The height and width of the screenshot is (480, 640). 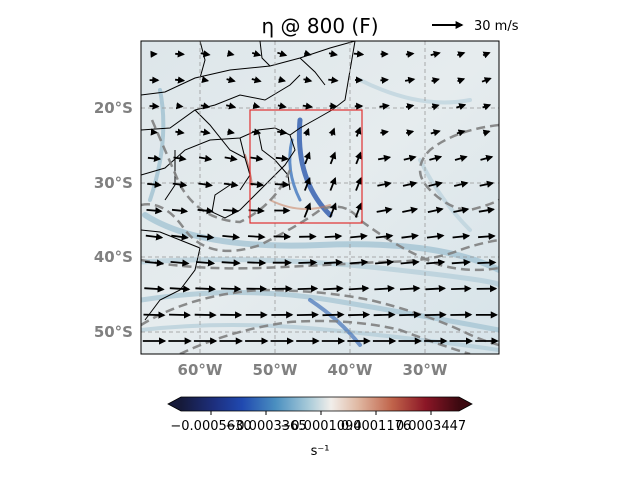 I want to click on lon-label-30w: 30°W, so click(x=425, y=370).